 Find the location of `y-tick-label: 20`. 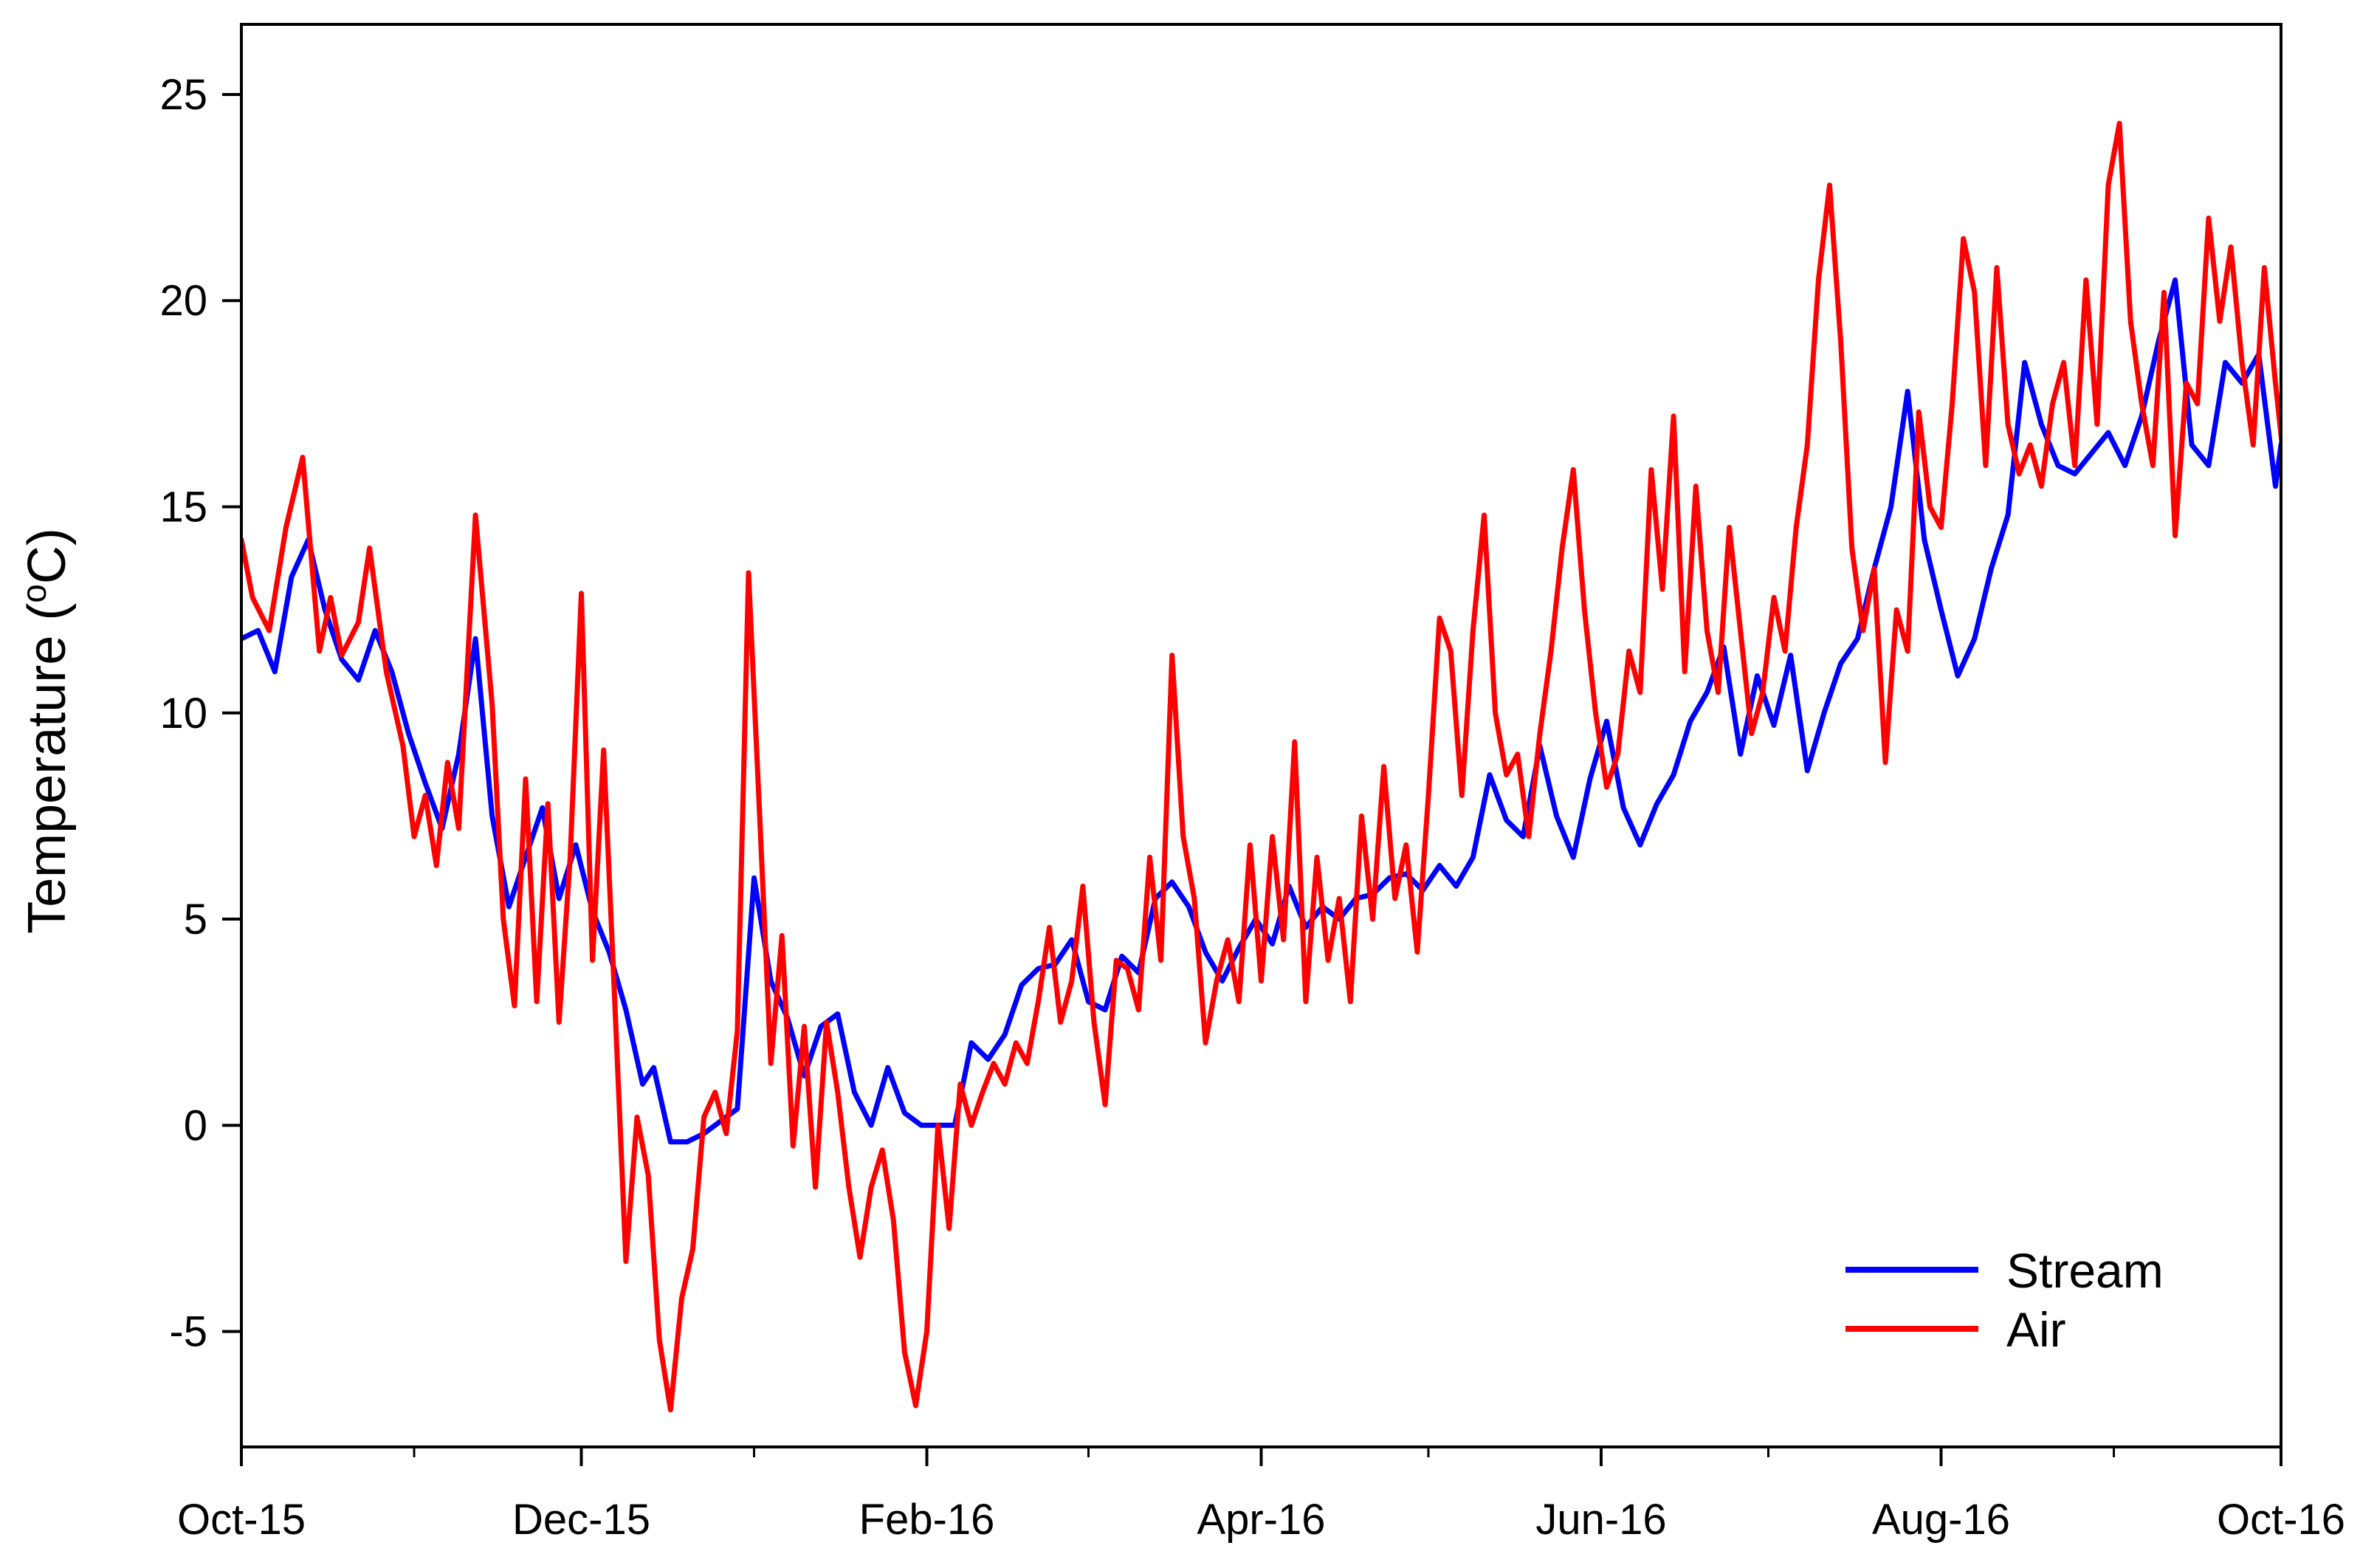

y-tick-label: 20 is located at coordinates (183, 301).